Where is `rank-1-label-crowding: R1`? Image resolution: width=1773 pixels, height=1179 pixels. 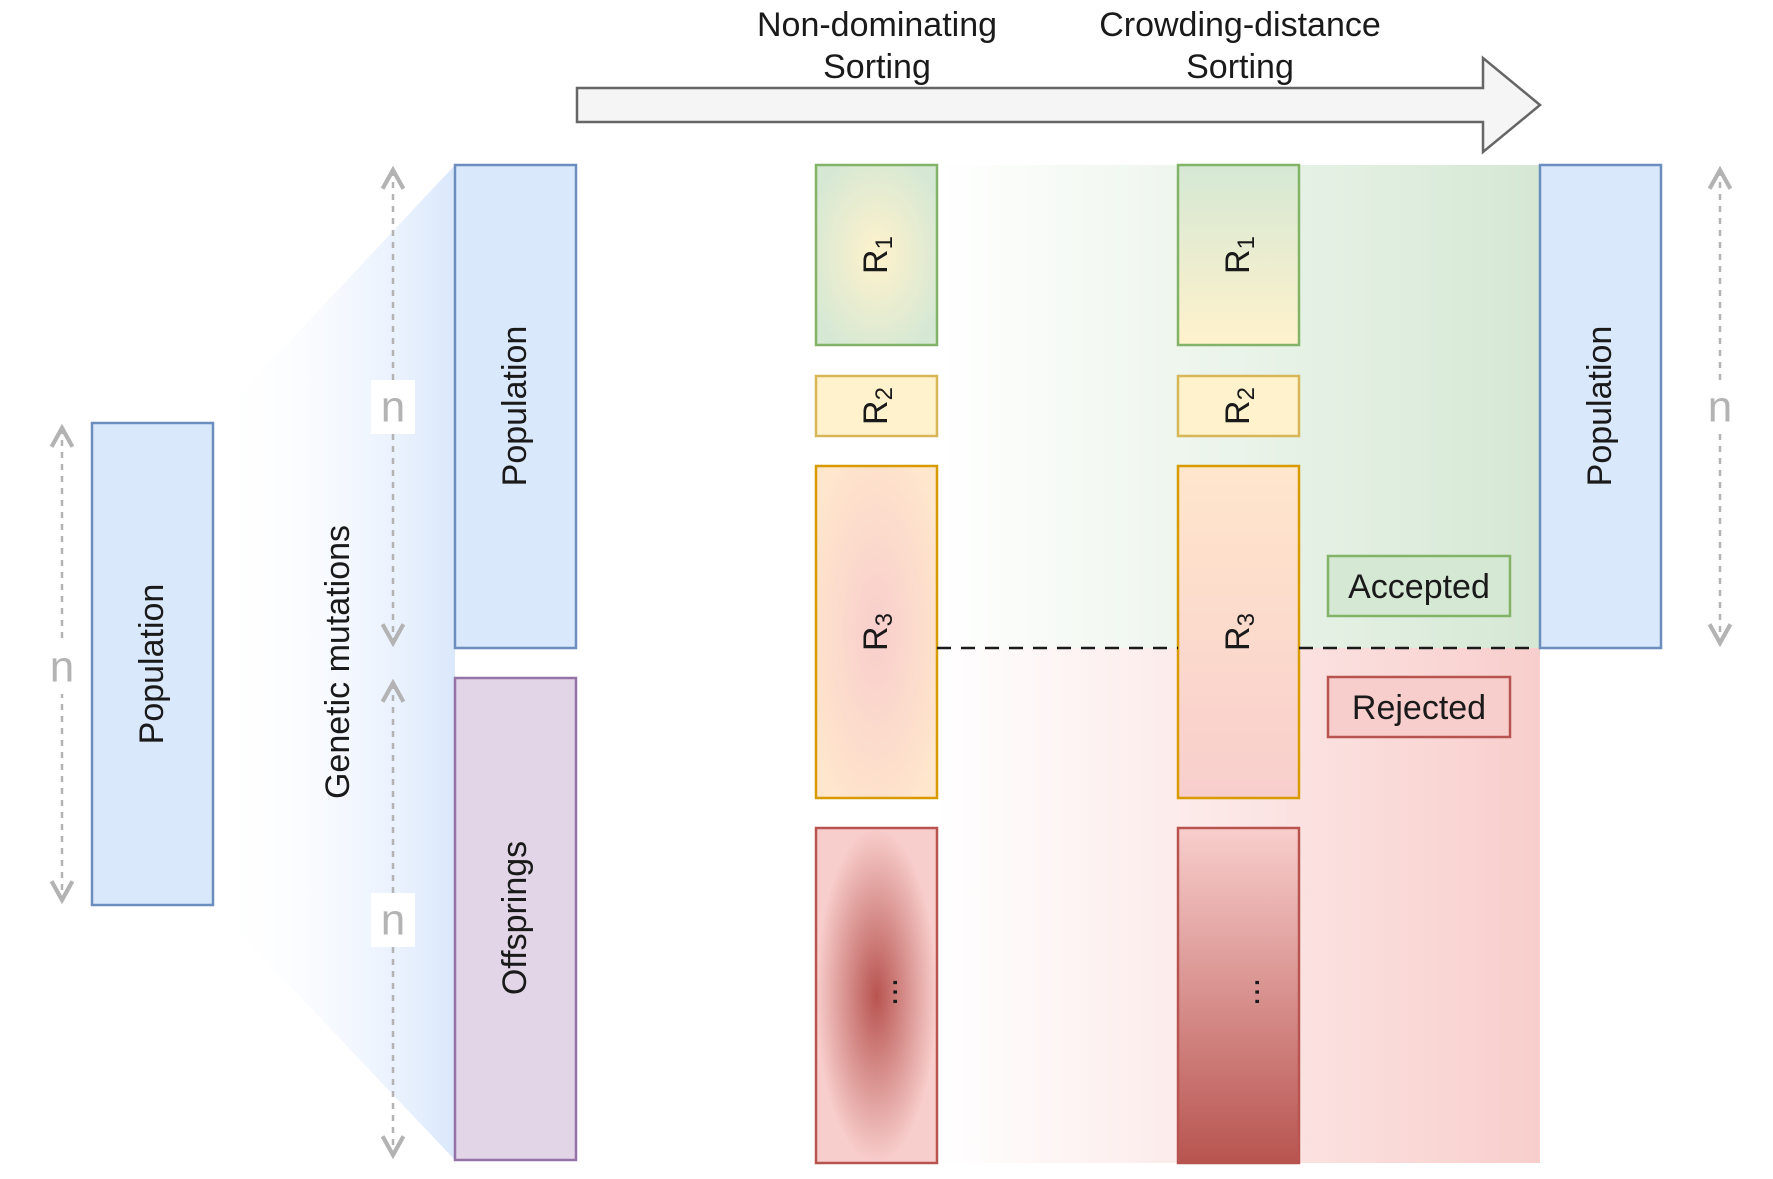
rank-1-label-crowding: R1 is located at coordinates (1239, 255).